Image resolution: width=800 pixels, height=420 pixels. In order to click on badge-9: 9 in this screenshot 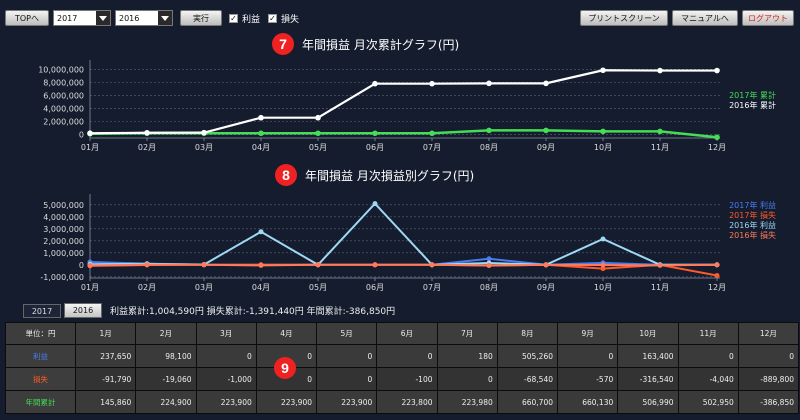, I will do `click(285, 368)`.